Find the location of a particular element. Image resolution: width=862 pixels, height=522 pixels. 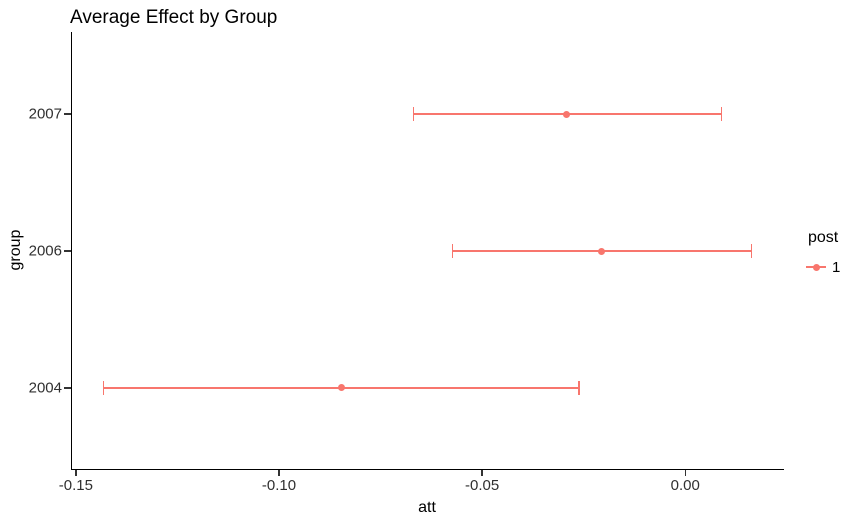

x-axis-tick-label: -0.05 is located at coordinates (482, 485).